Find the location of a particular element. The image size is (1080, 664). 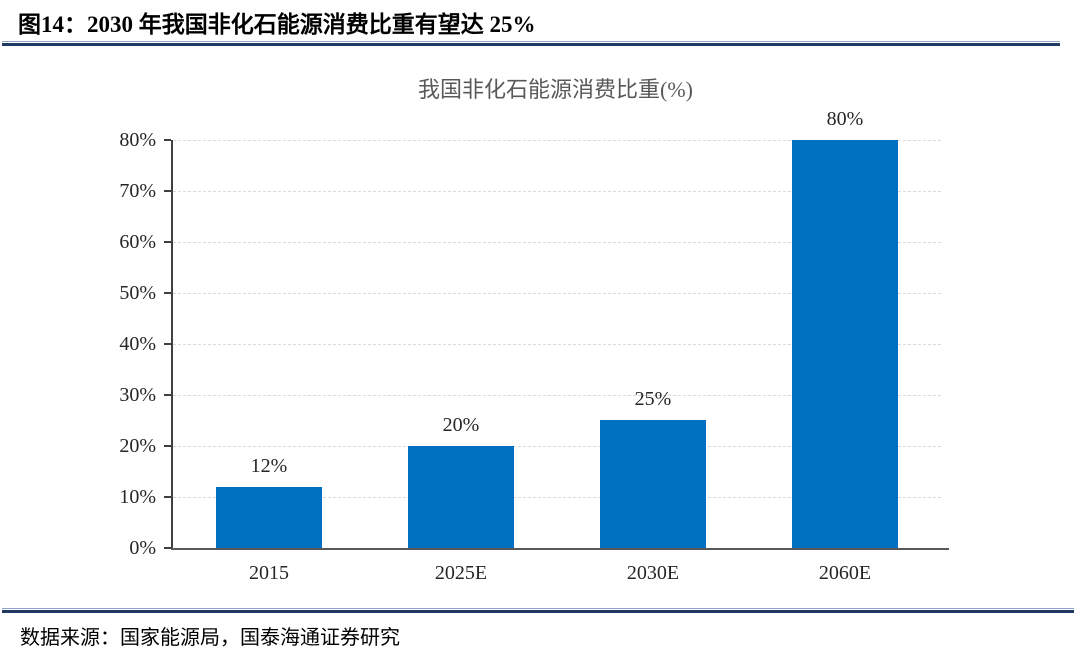

bar-2025E is located at coordinates (461, 497).